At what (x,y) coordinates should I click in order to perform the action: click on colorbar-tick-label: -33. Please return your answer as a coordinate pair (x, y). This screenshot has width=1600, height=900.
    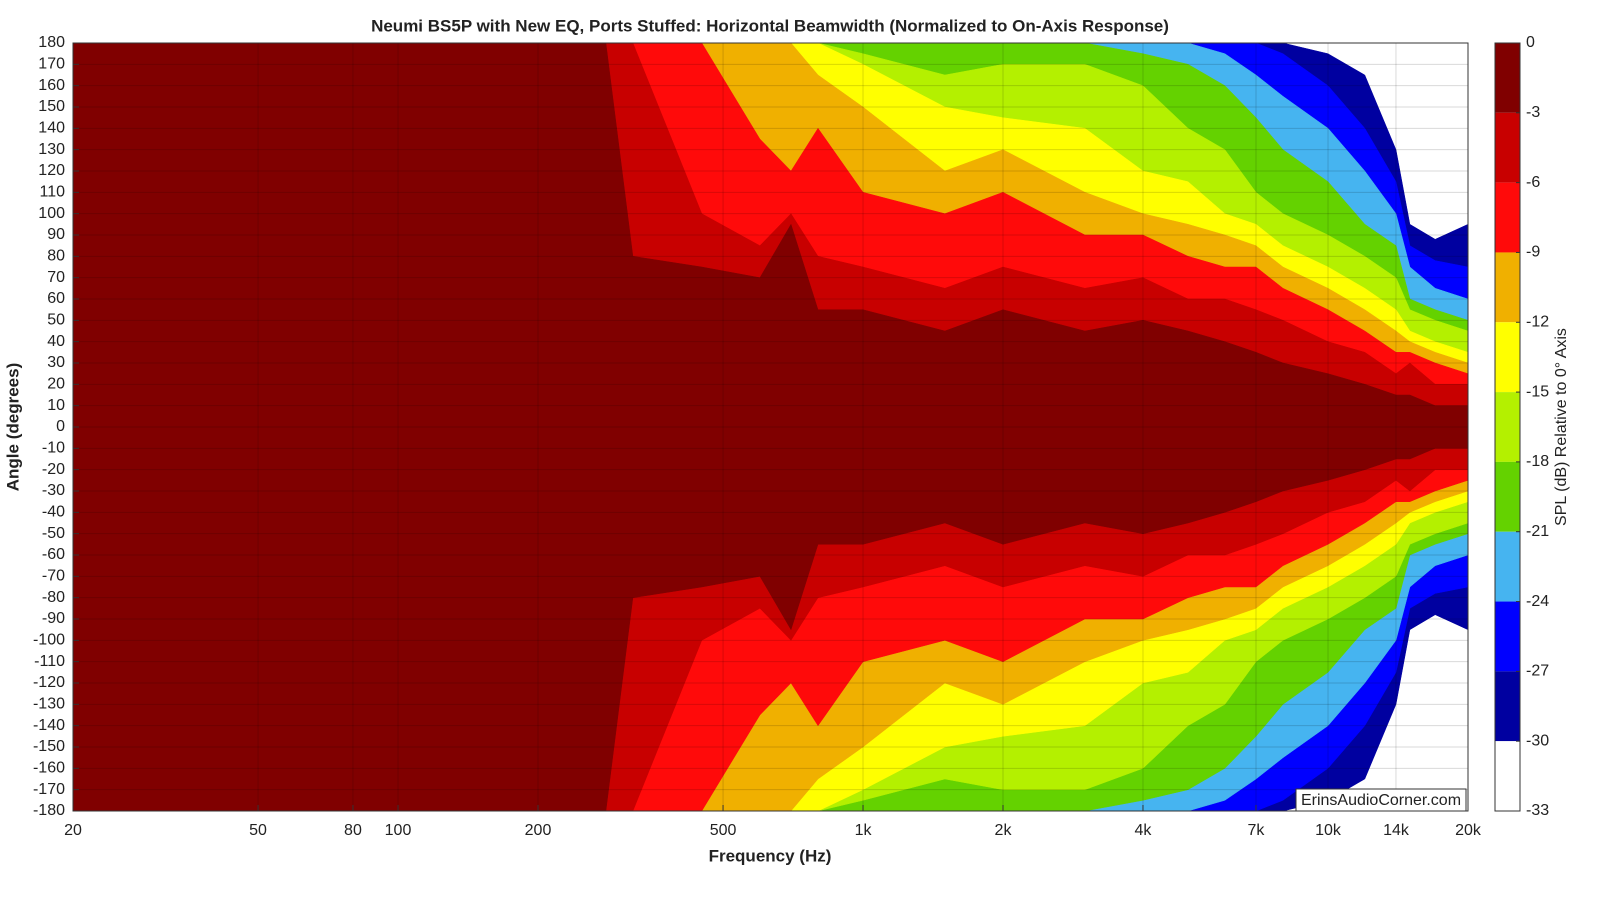
    Looking at the image, I should click on (1537, 810).